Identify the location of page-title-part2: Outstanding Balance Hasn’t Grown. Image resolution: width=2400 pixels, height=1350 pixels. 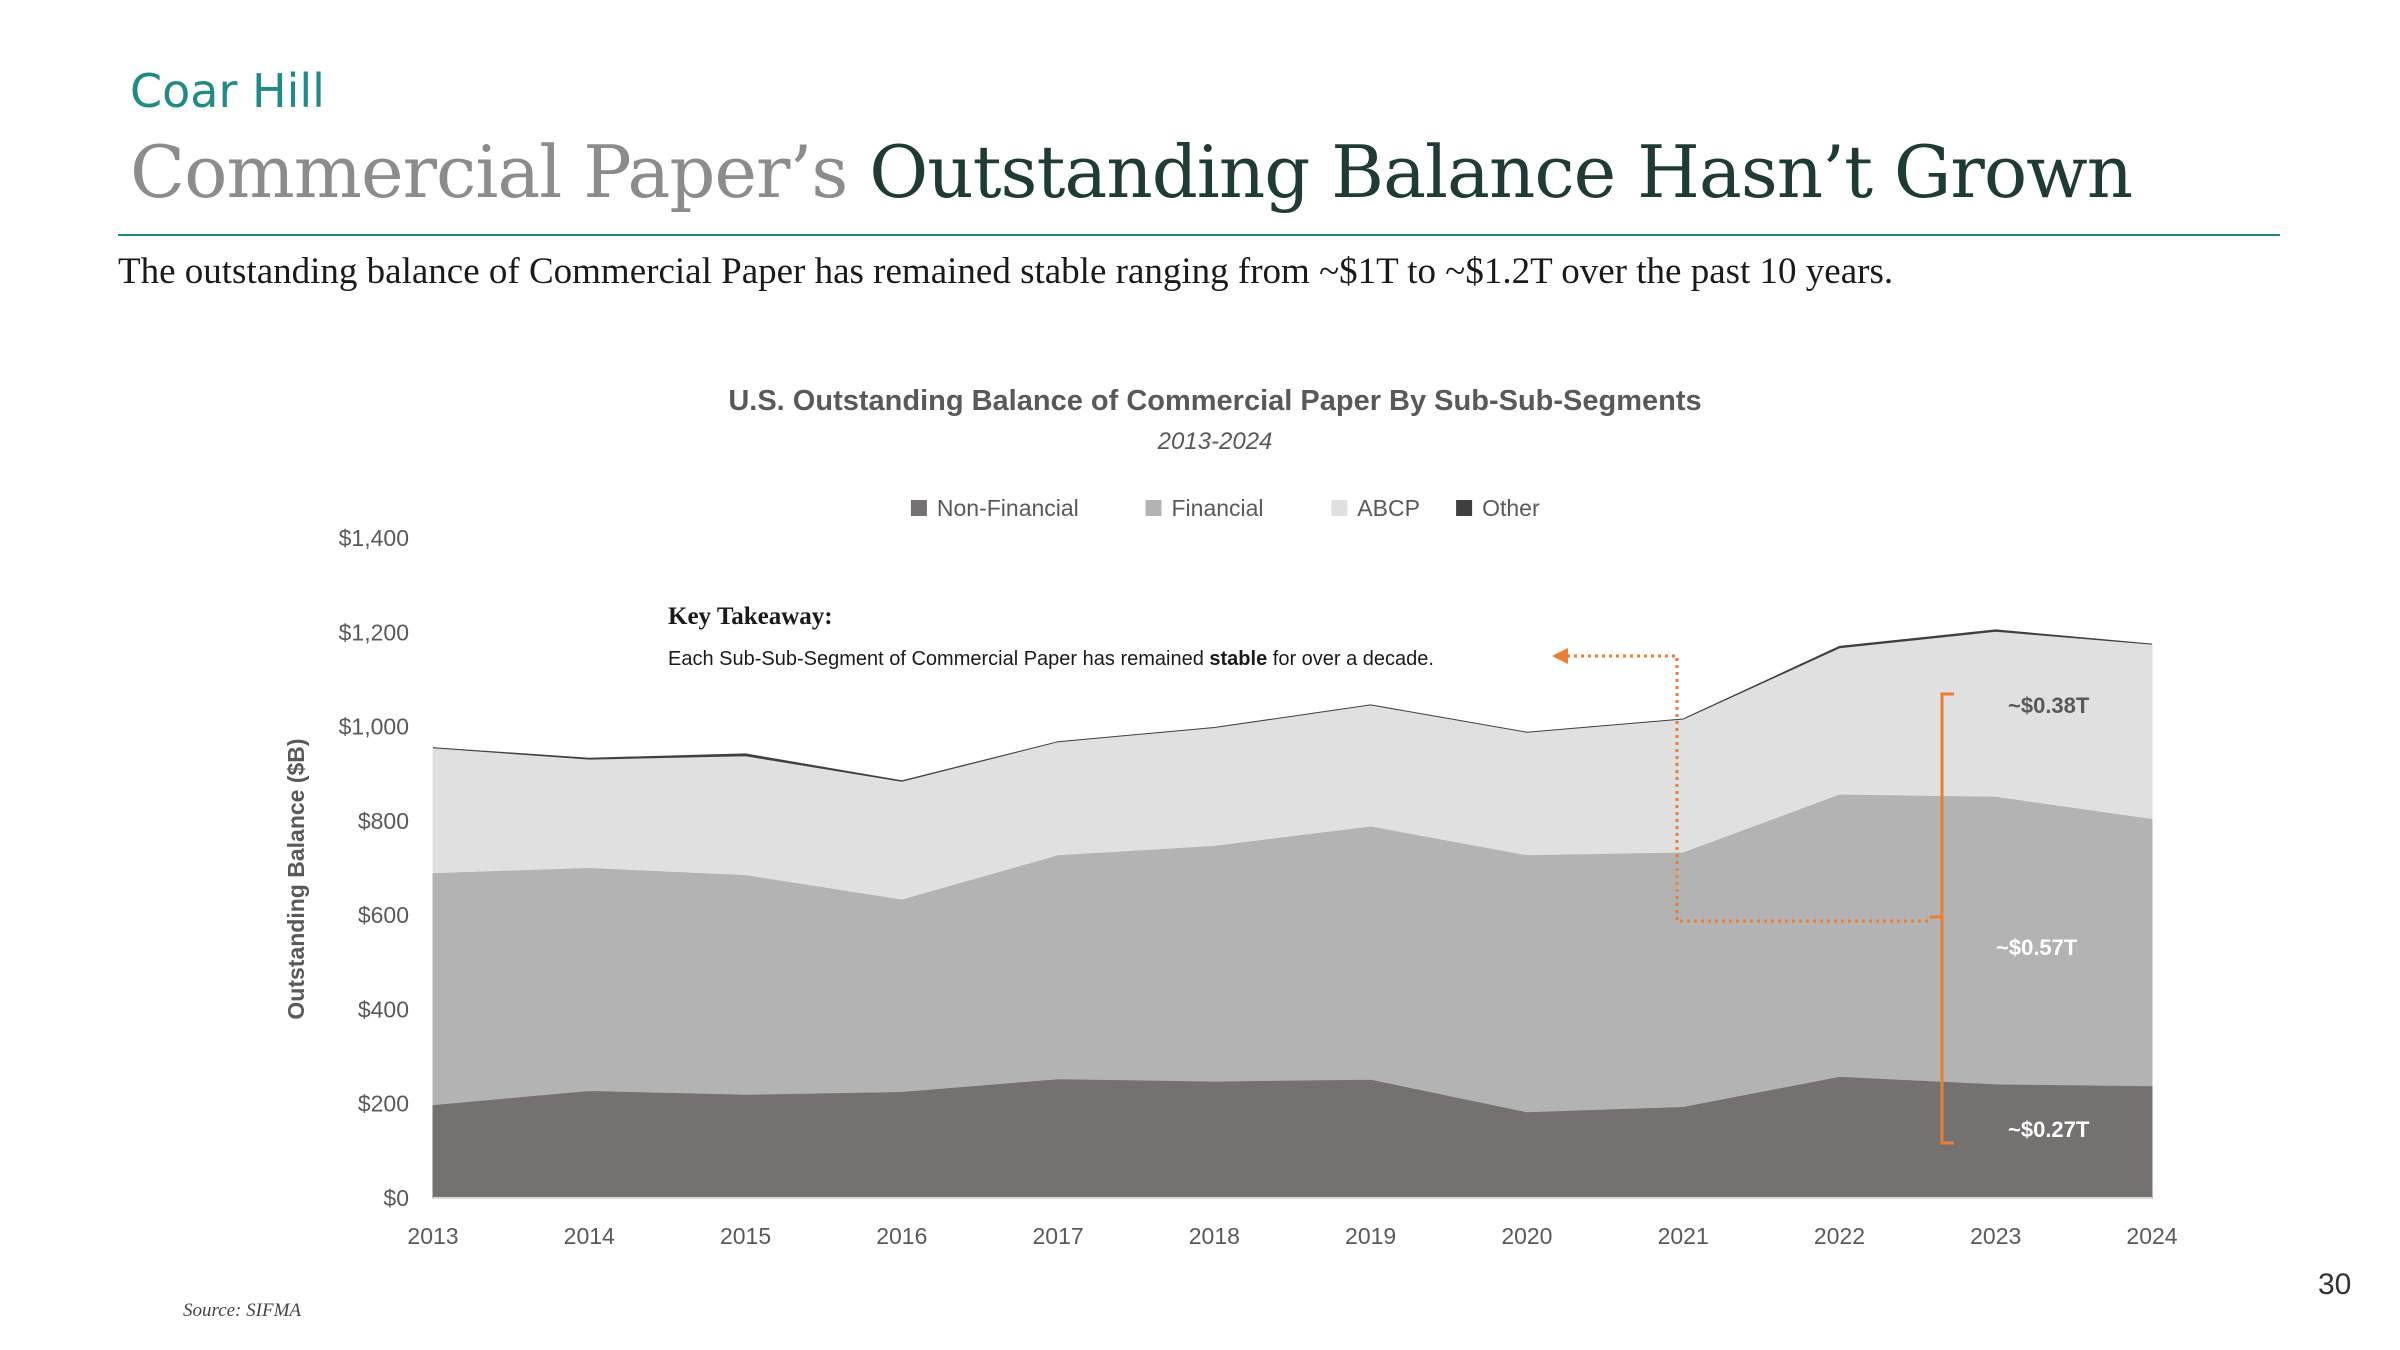
(1501, 172).